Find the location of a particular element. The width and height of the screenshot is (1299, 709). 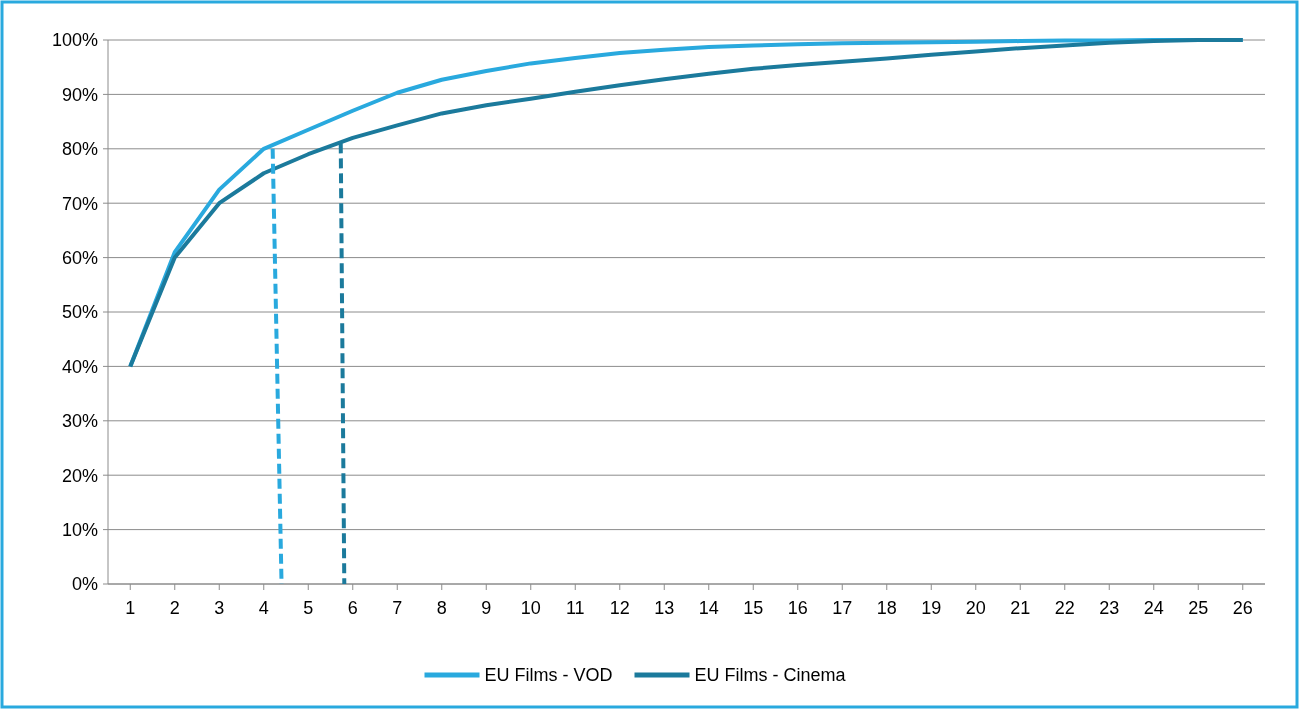

legend-label: EU Films - Cinema is located at coordinates (770, 675).